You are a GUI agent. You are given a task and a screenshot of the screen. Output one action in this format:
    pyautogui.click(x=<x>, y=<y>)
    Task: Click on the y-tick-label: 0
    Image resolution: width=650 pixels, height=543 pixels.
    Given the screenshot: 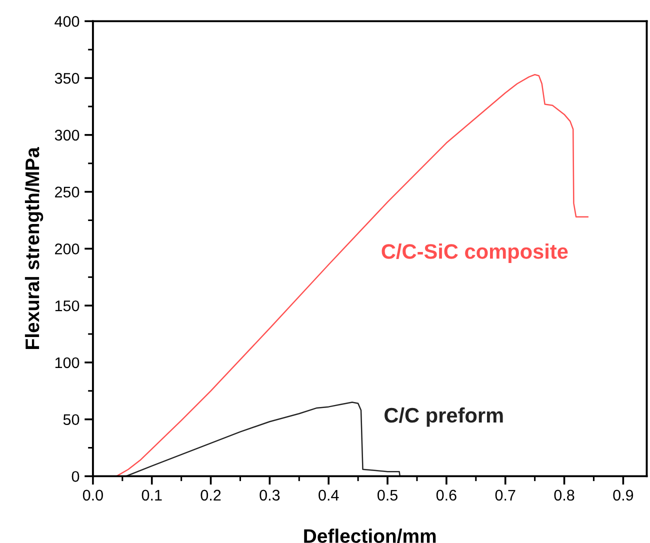 What is the action you would take?
    pyautogui.click(x=76, y=476)
    